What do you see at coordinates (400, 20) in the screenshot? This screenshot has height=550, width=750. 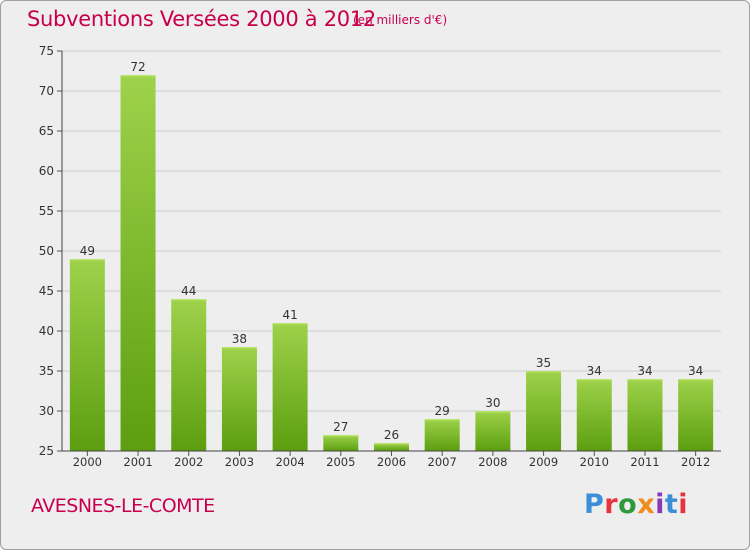 I see `chart-subtitle: (en milliers d'€)` at bounding box center [400, 20].